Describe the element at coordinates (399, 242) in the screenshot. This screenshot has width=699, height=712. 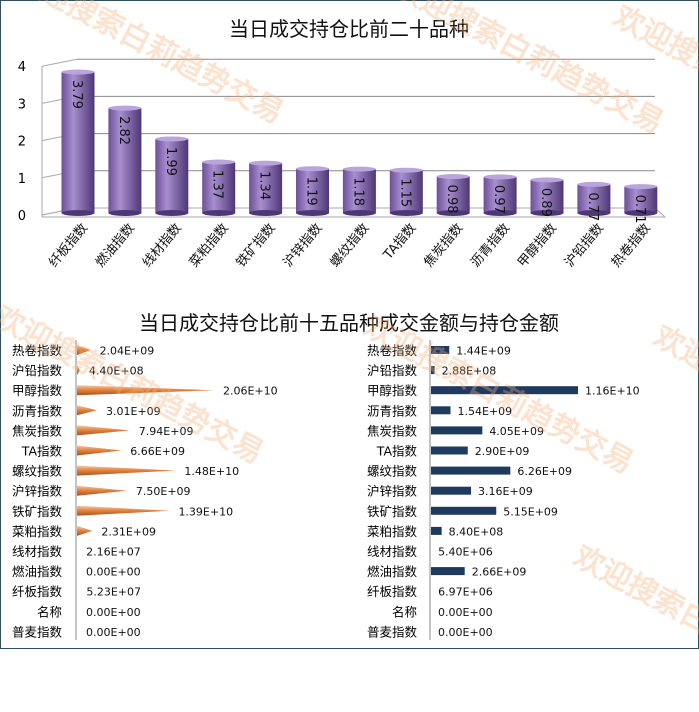
I see `x-tick-label: TA指数` at that location.